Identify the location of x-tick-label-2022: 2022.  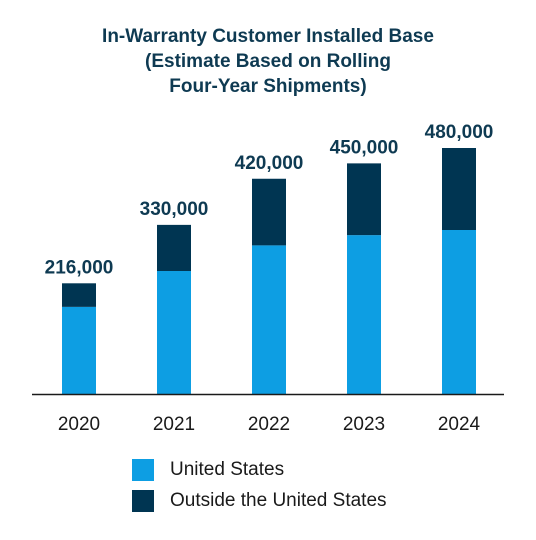
(269, 424).